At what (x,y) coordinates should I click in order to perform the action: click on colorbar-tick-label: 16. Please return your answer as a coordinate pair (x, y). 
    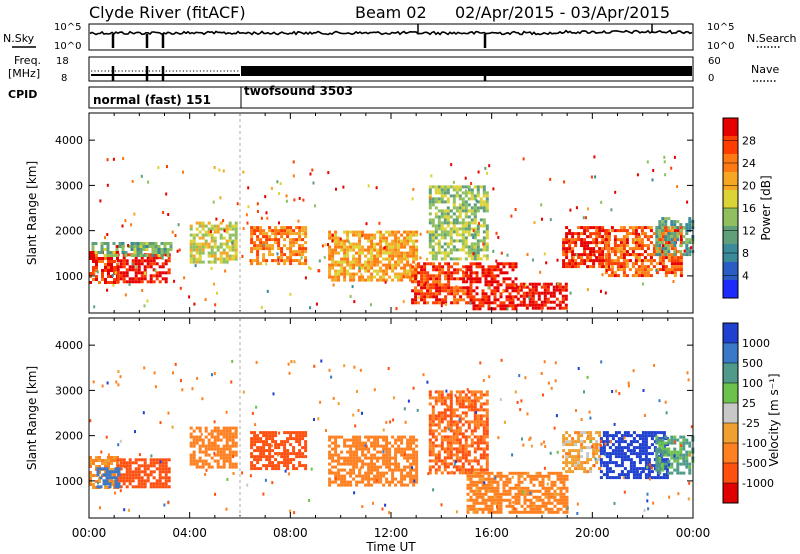
    Looking at the image, I should click on (749, 208).